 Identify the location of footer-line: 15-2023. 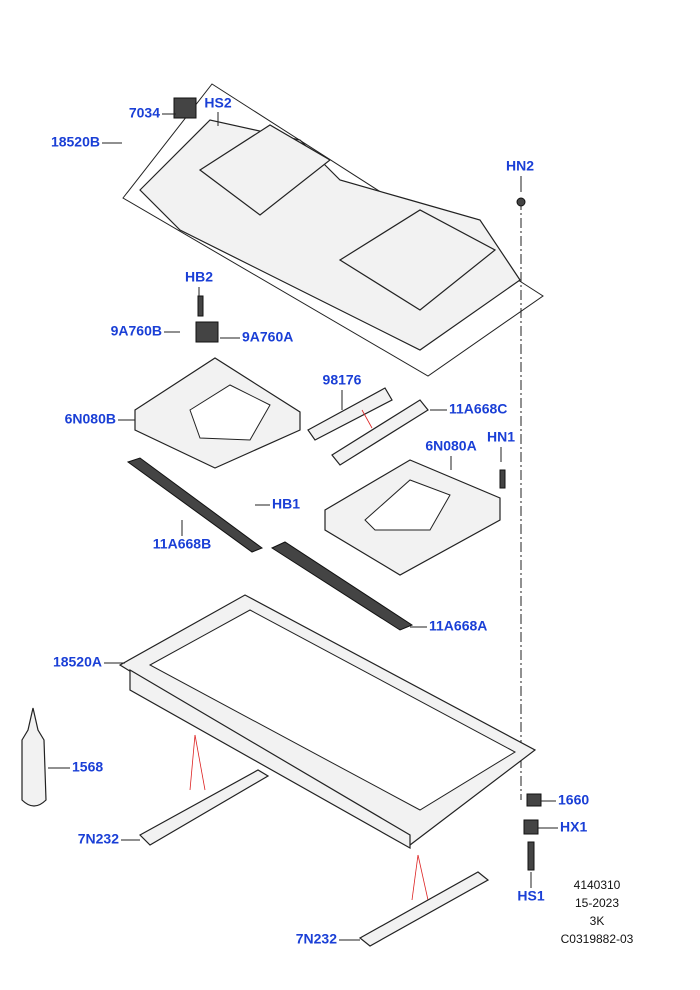
(597, 903).